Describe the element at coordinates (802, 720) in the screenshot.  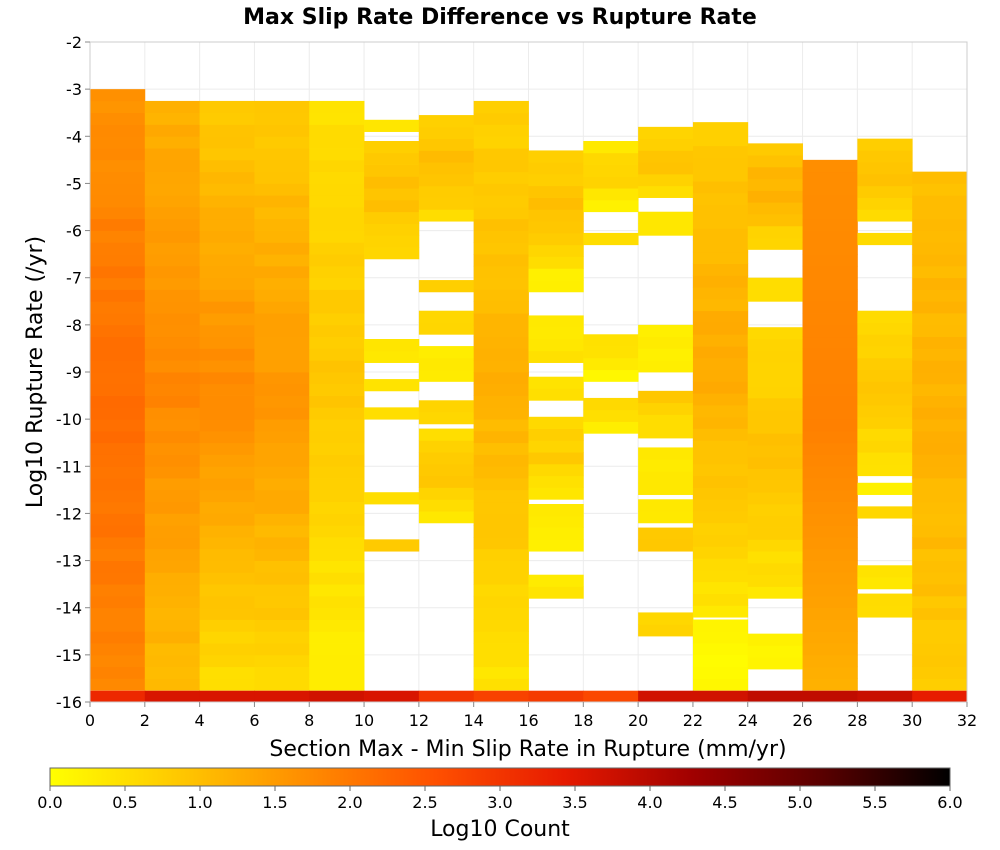
I see `x-tick-label: 26` at that location.